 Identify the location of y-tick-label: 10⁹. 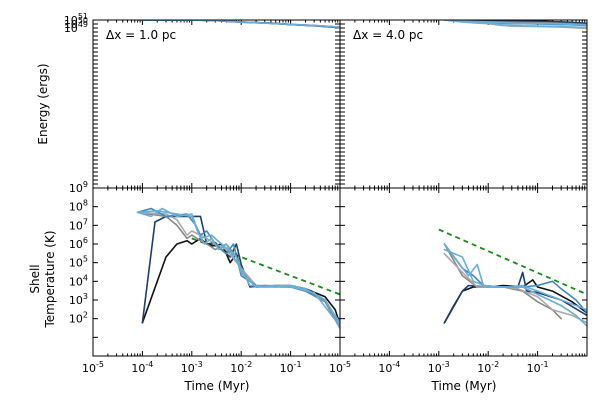
(78, 187).